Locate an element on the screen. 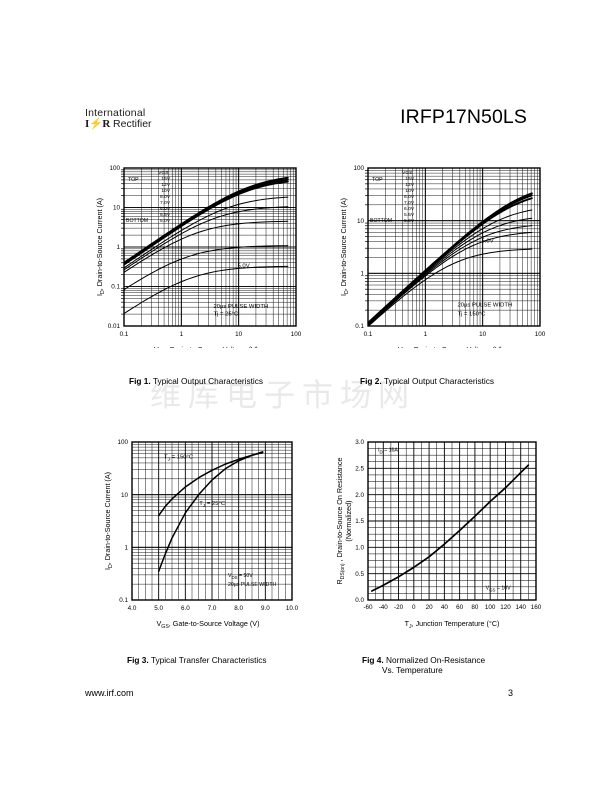 The width and height of the screenshot is (612, 792). figure-3-caption: Fig 3. Typical Transfer Characteristics is located at coordinates (197, 660).